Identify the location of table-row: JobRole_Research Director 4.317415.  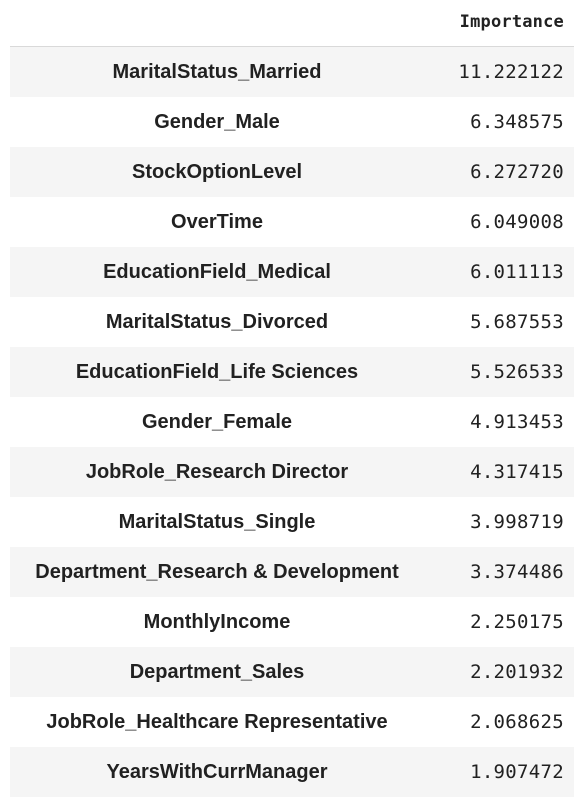
(292, 472).